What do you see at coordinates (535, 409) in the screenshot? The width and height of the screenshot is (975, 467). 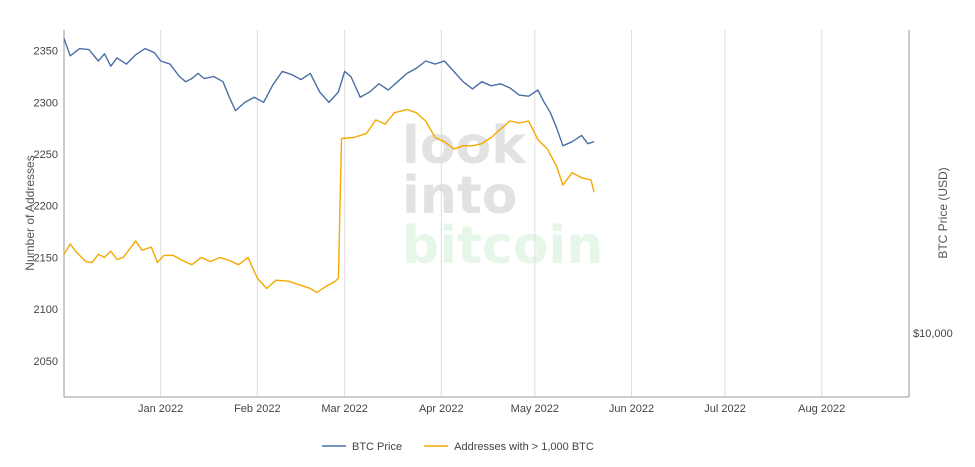 I see `x-tick-label: May 2022` at bounding box center [535, 409].